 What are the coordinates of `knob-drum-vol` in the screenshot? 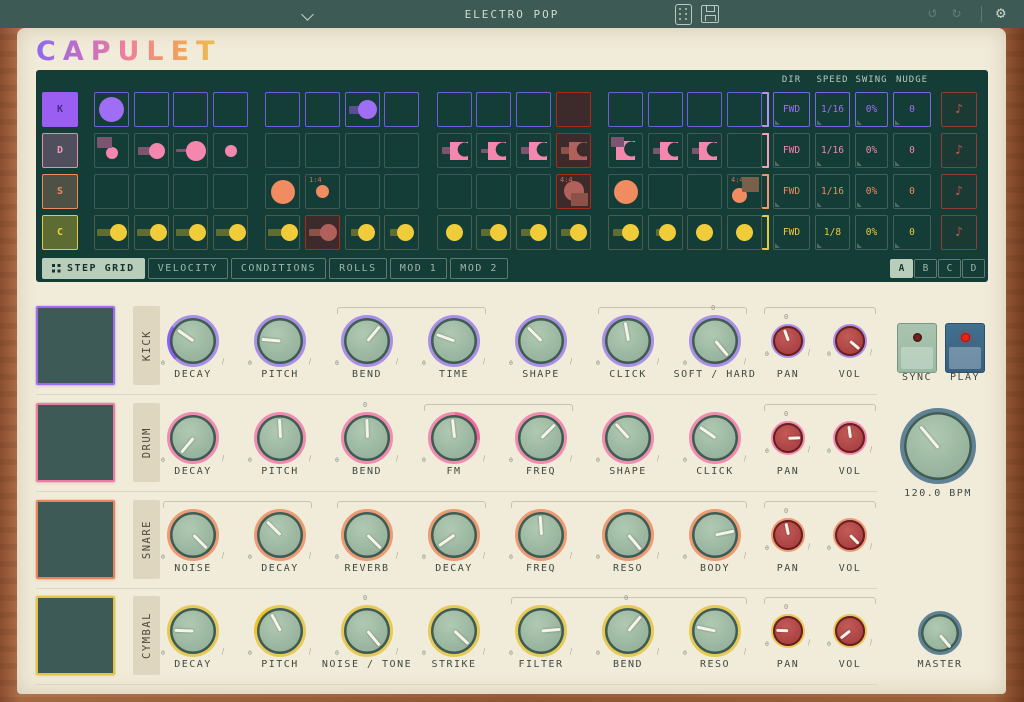 It's located at (850, 438).